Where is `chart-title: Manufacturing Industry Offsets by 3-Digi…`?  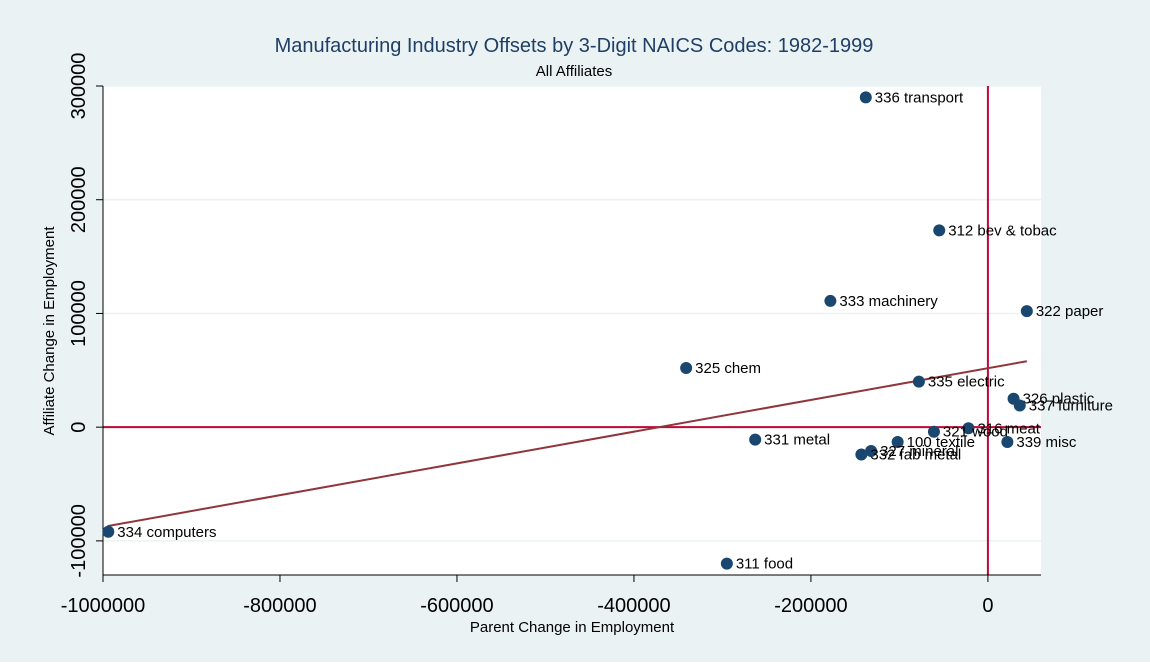 chart-title: Manufacturing Industry Offsets by 3-Digi… is located at coordinates (574, 46).